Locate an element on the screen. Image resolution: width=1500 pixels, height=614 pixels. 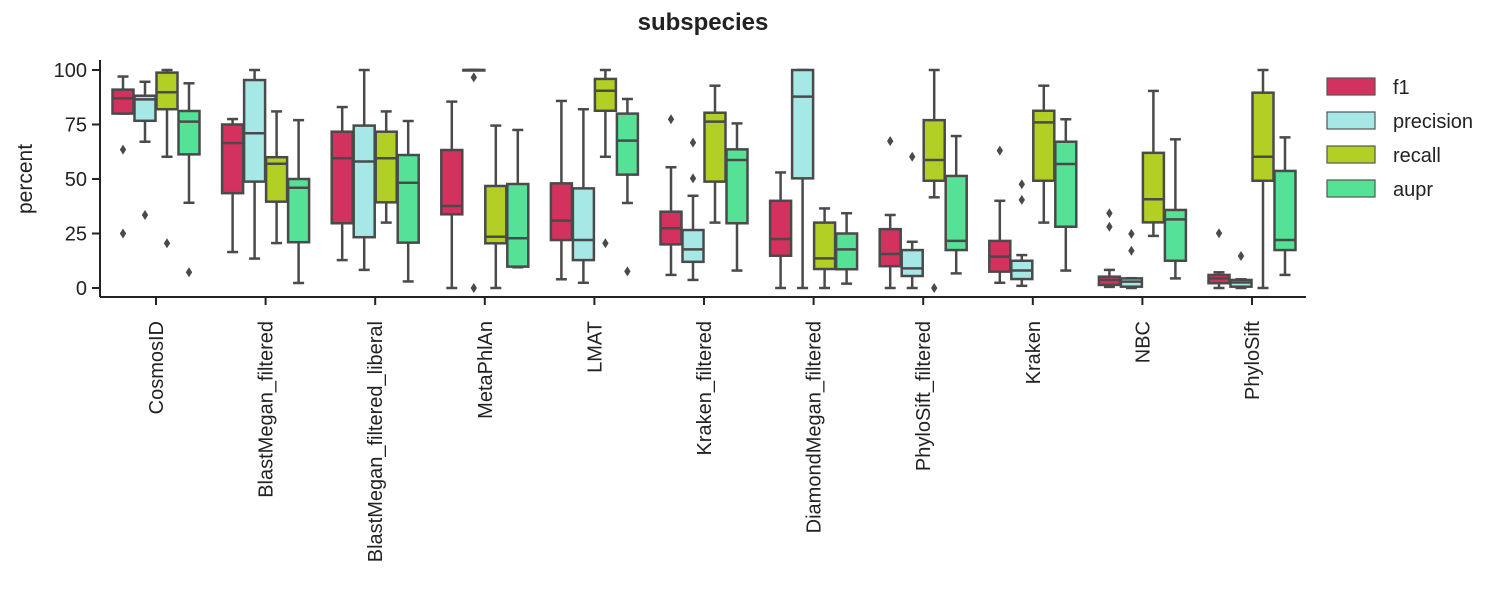
legend-label: recall is located at coordinates (1417, 156).